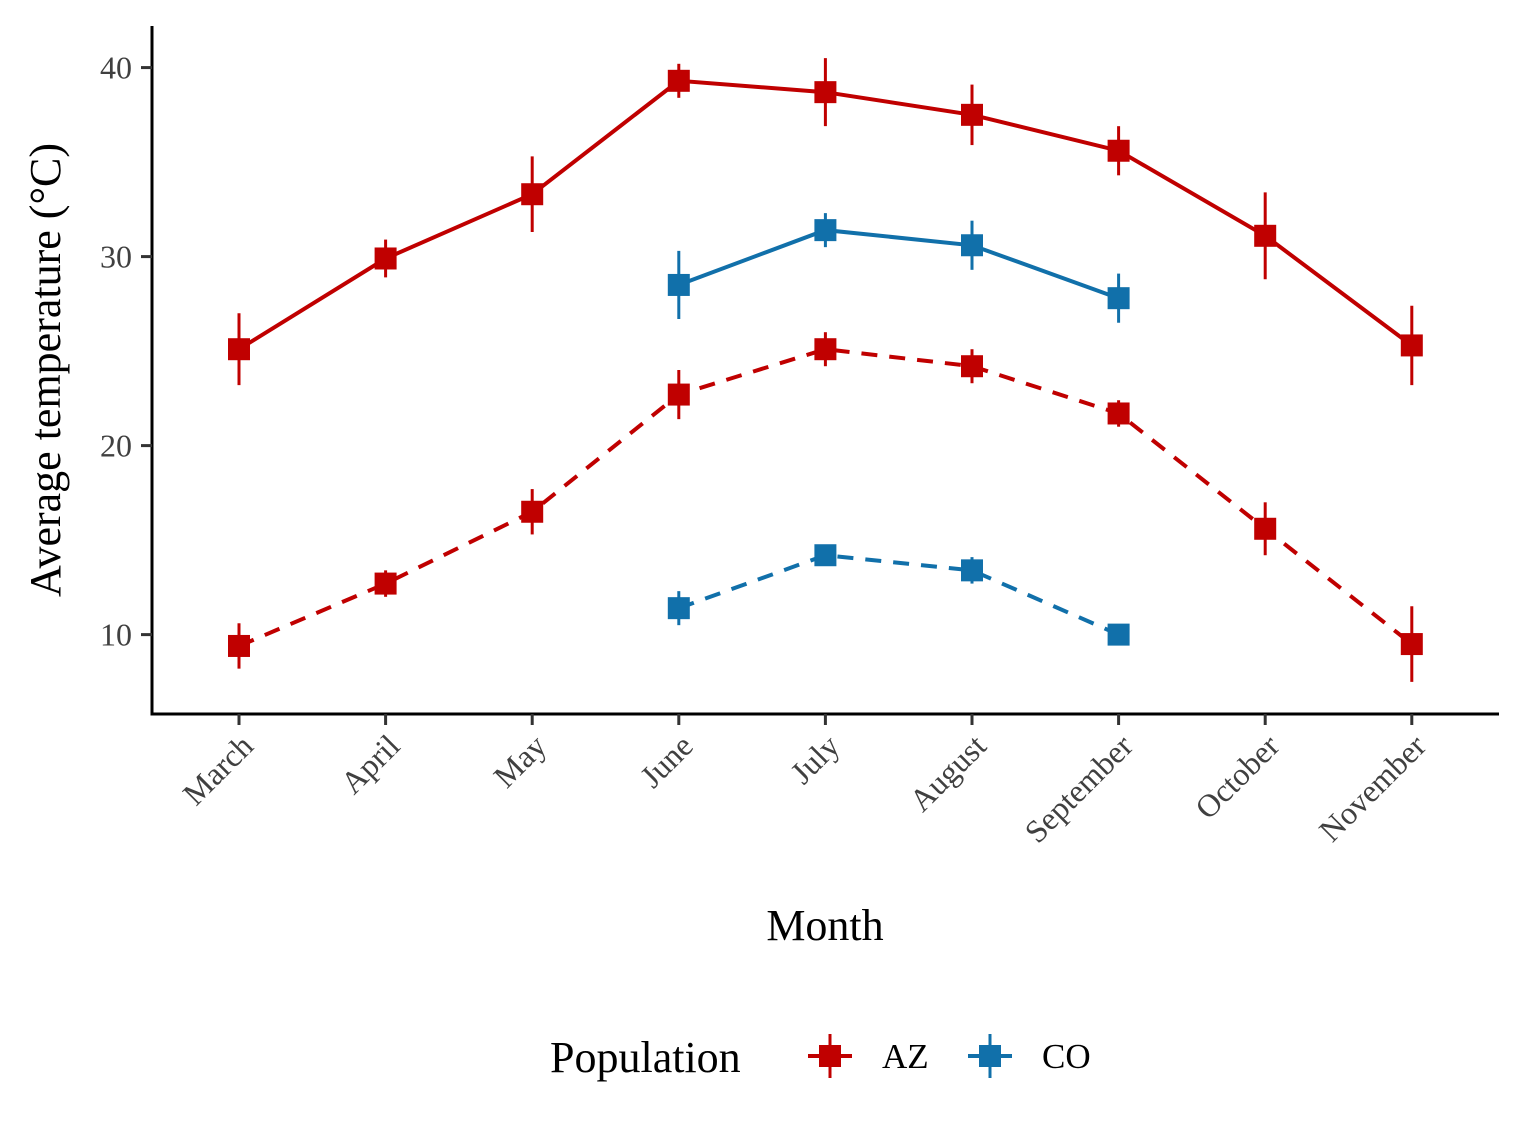 Image resolution: width=1526 pixels, height=1133 pixels. I want to click on x-tick-label: June, so click(666, 760).